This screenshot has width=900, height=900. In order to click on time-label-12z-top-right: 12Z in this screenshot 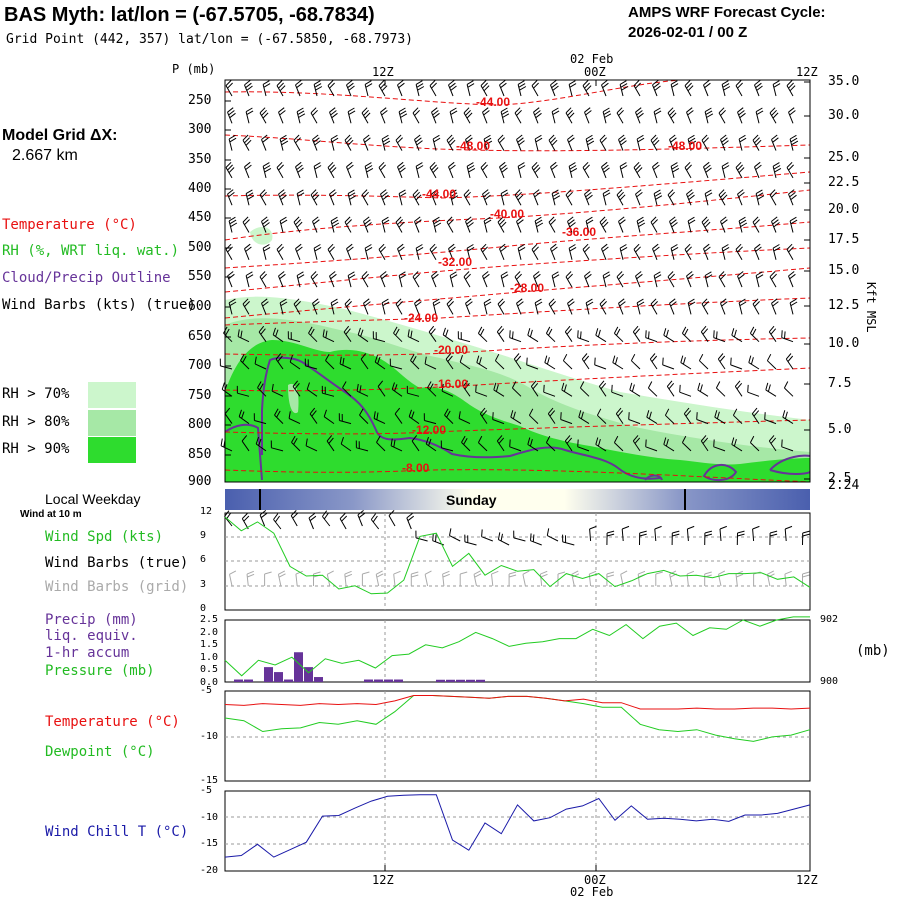, I will do `click(807, 72)`.